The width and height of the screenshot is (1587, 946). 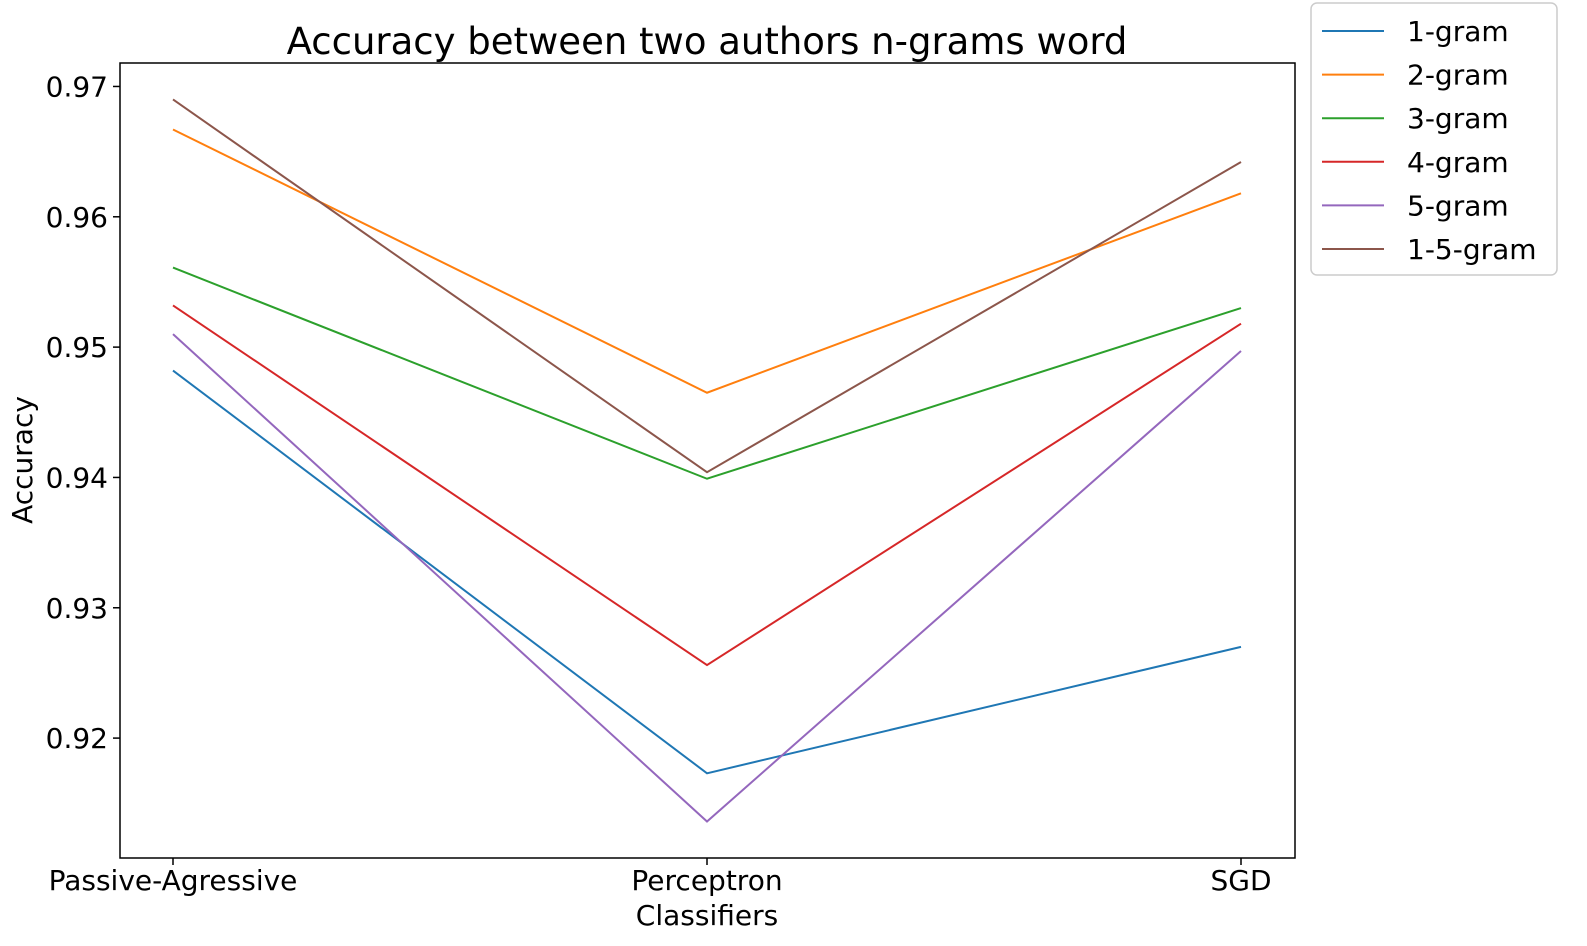 I want to click on x-tick-label: Perceptron, so click(x=706, y=880).